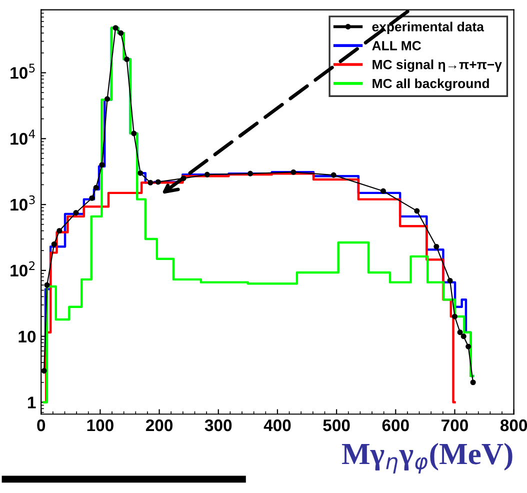 The image size is (527, 493). What do you see at coordinates (430, 84) in the screenshot?
I see `legend-label: MC all background` at bounding box center [430, 84].